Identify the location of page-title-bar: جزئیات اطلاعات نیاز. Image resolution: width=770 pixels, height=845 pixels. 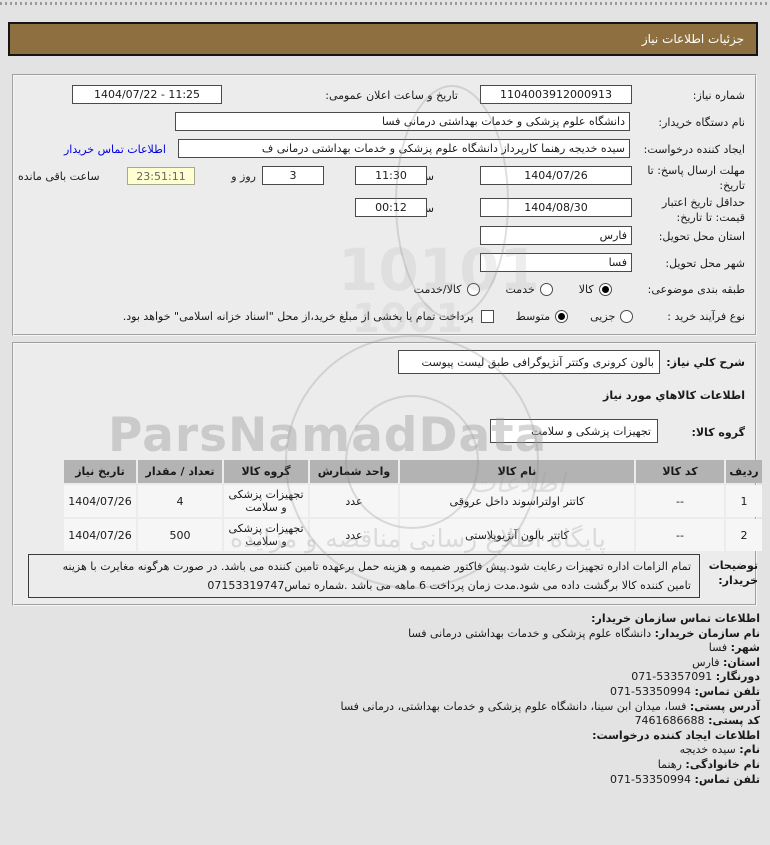
(383, 39).